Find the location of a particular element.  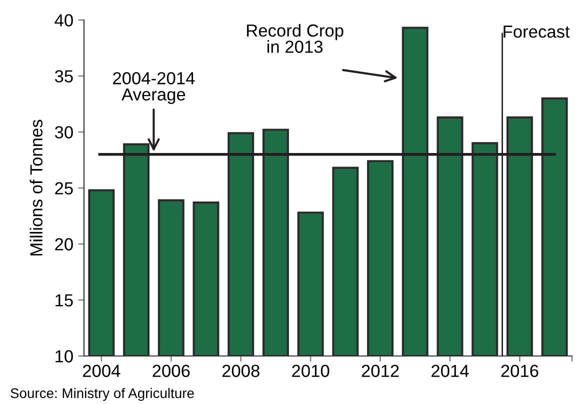

y-axis-title: Millions of Tonnes is located at coordinates (36, 188).